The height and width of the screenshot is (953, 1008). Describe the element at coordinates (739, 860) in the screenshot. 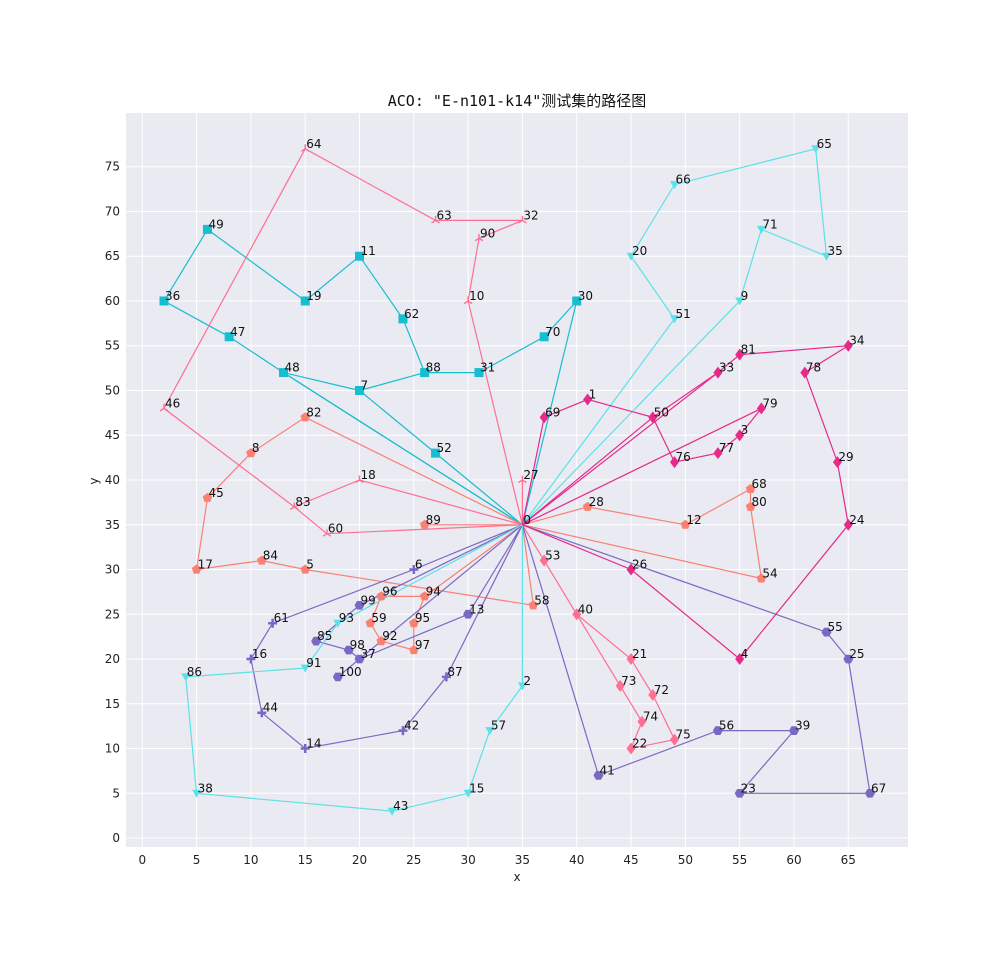

I see `x-tick-label: 55` at that location.